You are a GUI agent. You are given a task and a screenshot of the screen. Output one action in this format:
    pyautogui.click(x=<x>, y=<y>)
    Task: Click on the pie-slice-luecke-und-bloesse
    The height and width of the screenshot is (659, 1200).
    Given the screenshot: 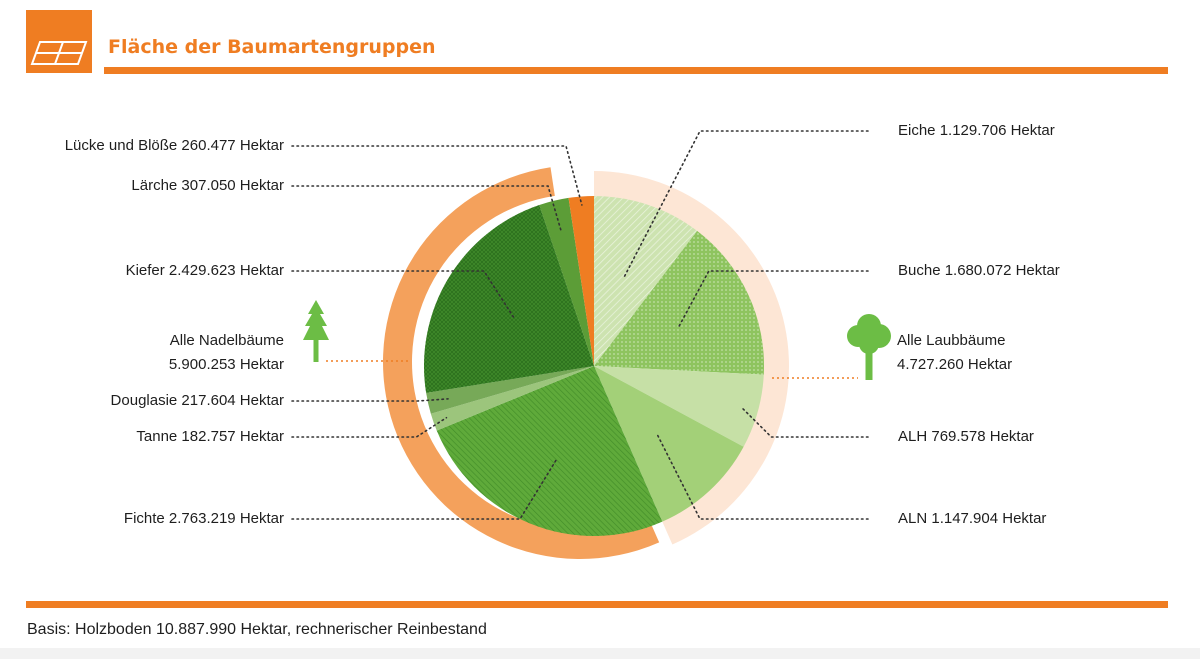 What is the action you would take?
    pyautogui.click(x=581, y=281)
    